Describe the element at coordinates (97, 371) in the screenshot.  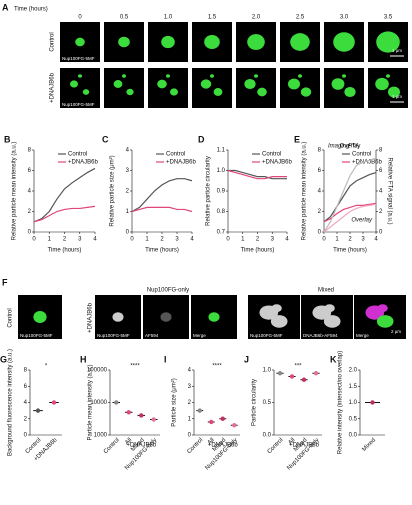
I see `y-tick-label: 100000` at that location.